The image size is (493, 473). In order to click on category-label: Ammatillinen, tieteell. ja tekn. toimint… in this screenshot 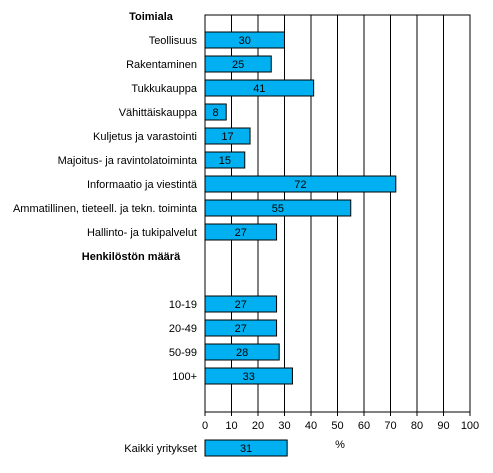, I will do `click(105, 209)`.